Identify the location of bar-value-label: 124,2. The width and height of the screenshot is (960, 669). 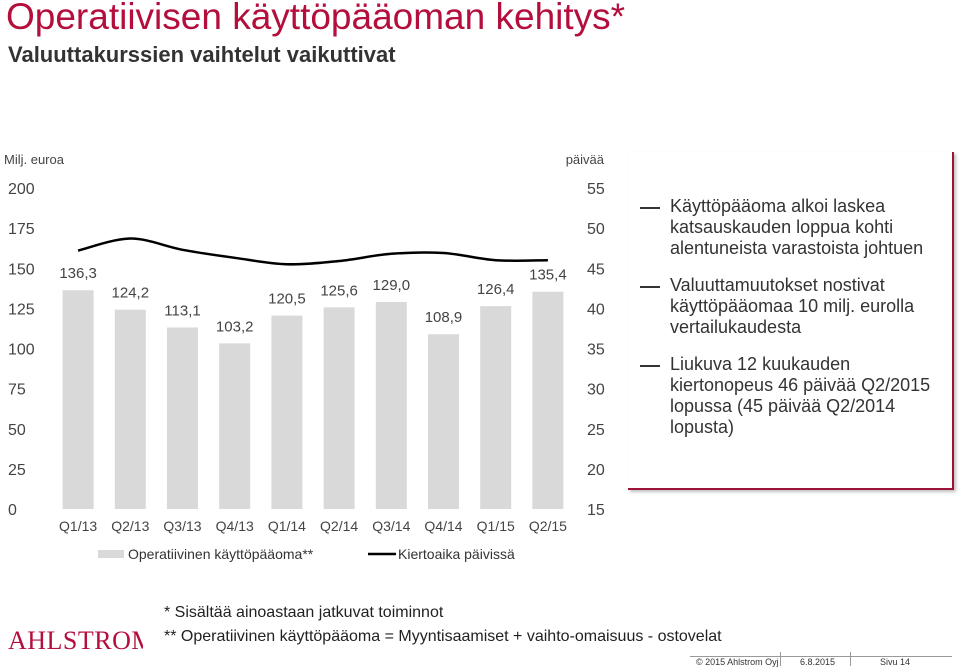
(131, 293).